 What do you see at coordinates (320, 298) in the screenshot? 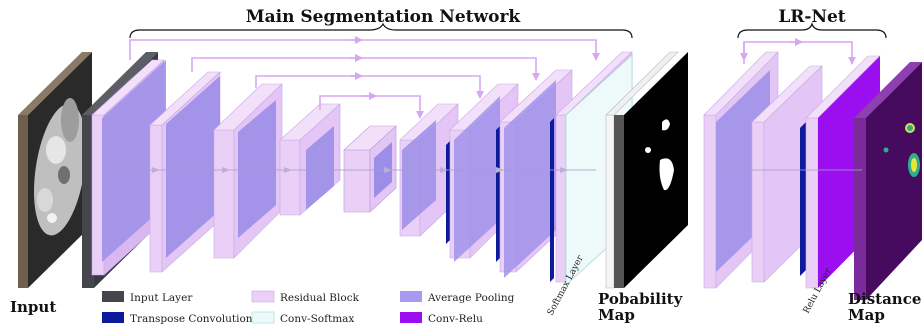
I see `legend-label: Residual Block` at bounding box center [320, 298].